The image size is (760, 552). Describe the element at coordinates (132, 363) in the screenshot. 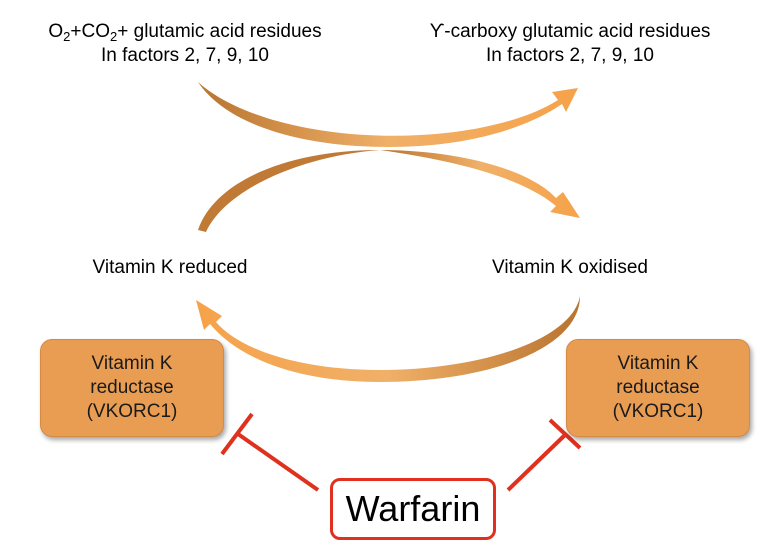

I see `enzyme-left-line1: Vitamin K` at that location.